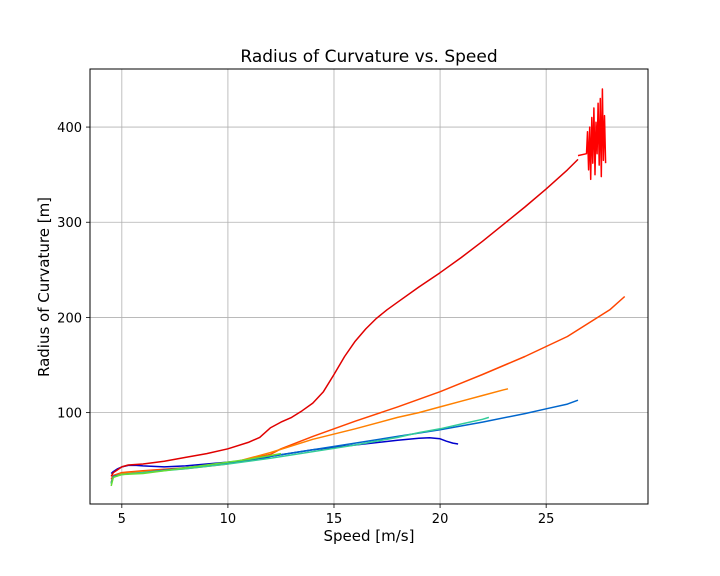  I want to click on chart-title: Radius of Curvature vs. Speed, so click(368, 57).